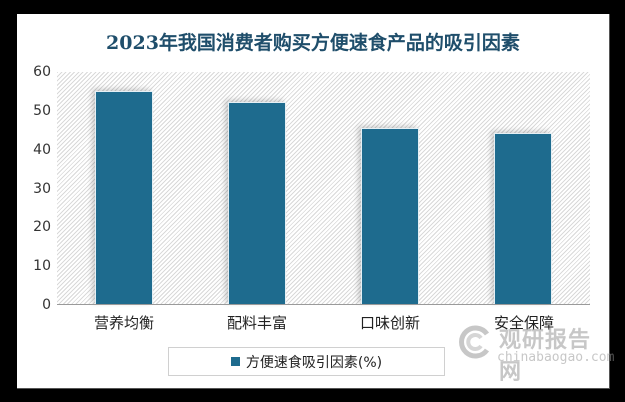 This screenshot has height=402, width=625. What do you see at coordinates (556, 357) in the screenshot?
I see `watermark-en: chinabaogao.com` at bounding box center [556, 357].